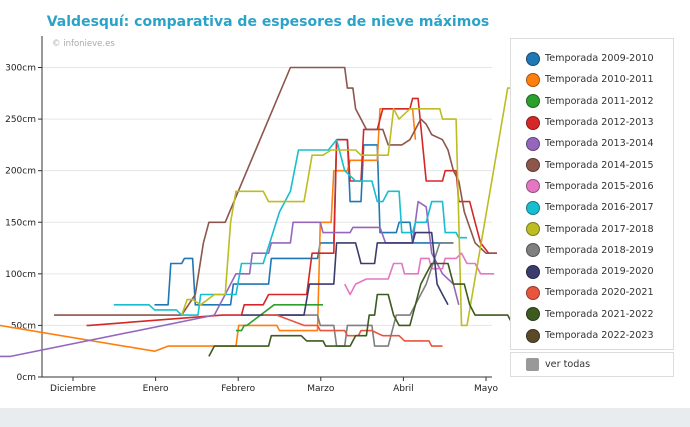  I want to click on show-all-label: ver todas, so click(568, 364).